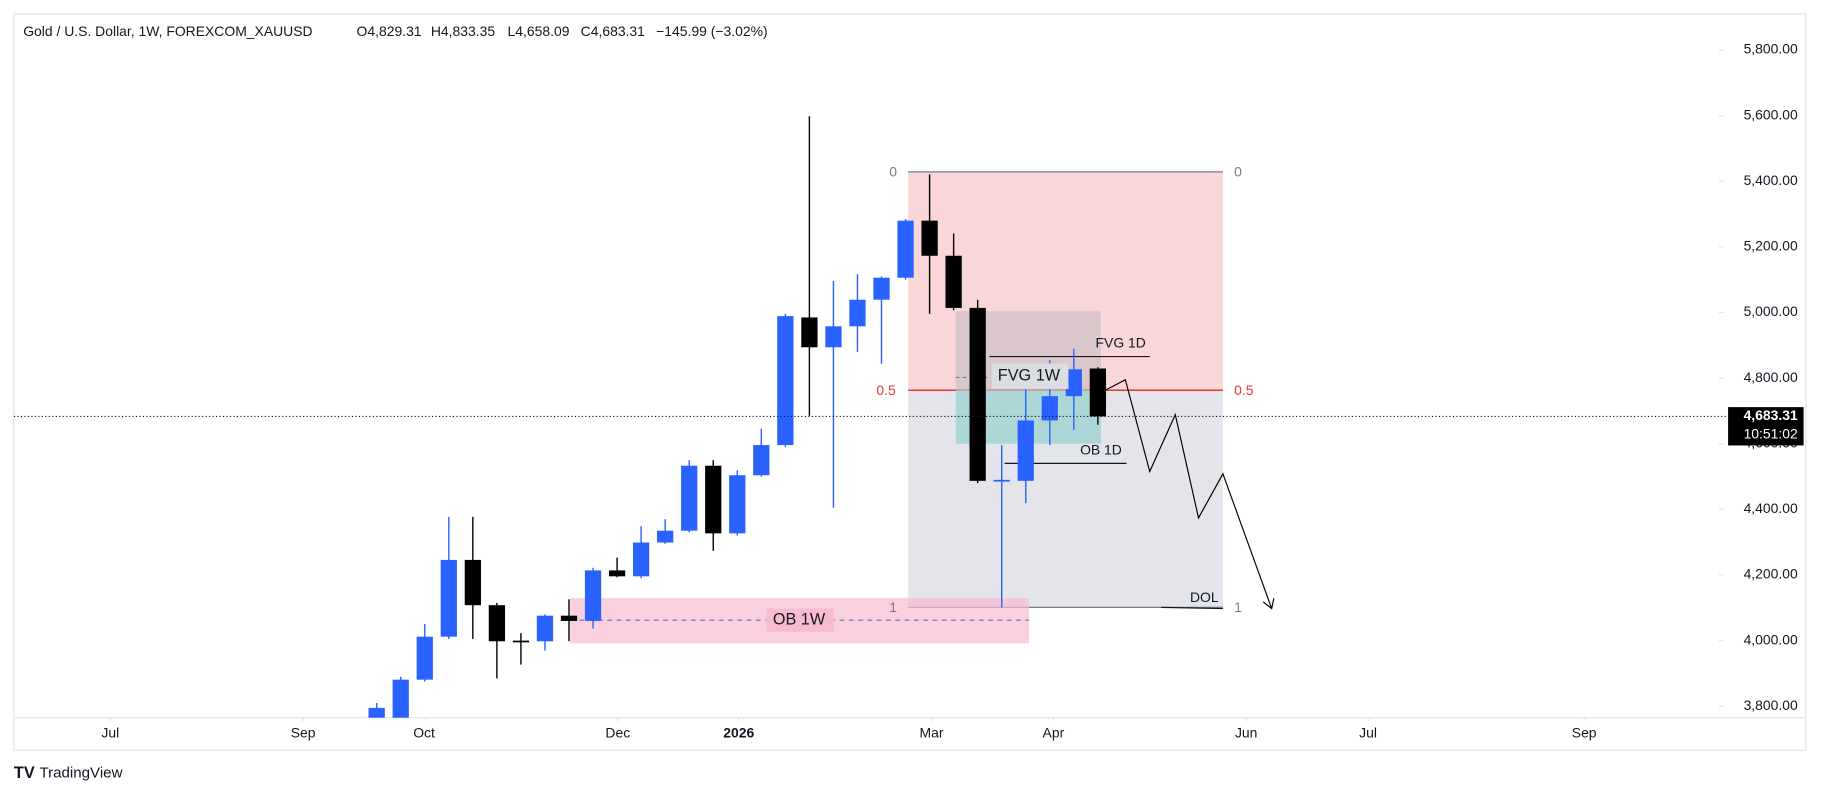 Image resolution: width=1821 pixels, height=796 pixels. I want to click on y-tick-label: 4,200.00, so click(1771, 574).